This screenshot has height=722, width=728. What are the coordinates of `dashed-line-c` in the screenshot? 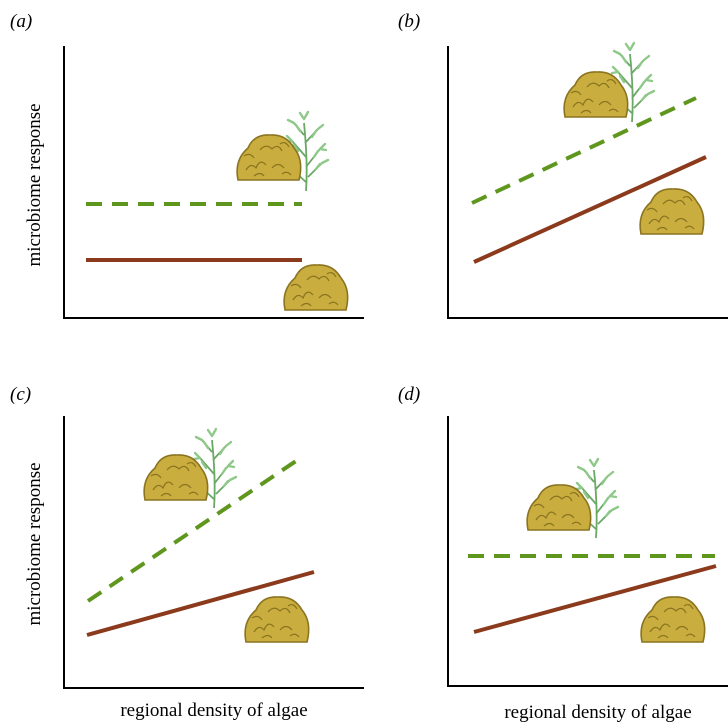 It's located at (192, 531).